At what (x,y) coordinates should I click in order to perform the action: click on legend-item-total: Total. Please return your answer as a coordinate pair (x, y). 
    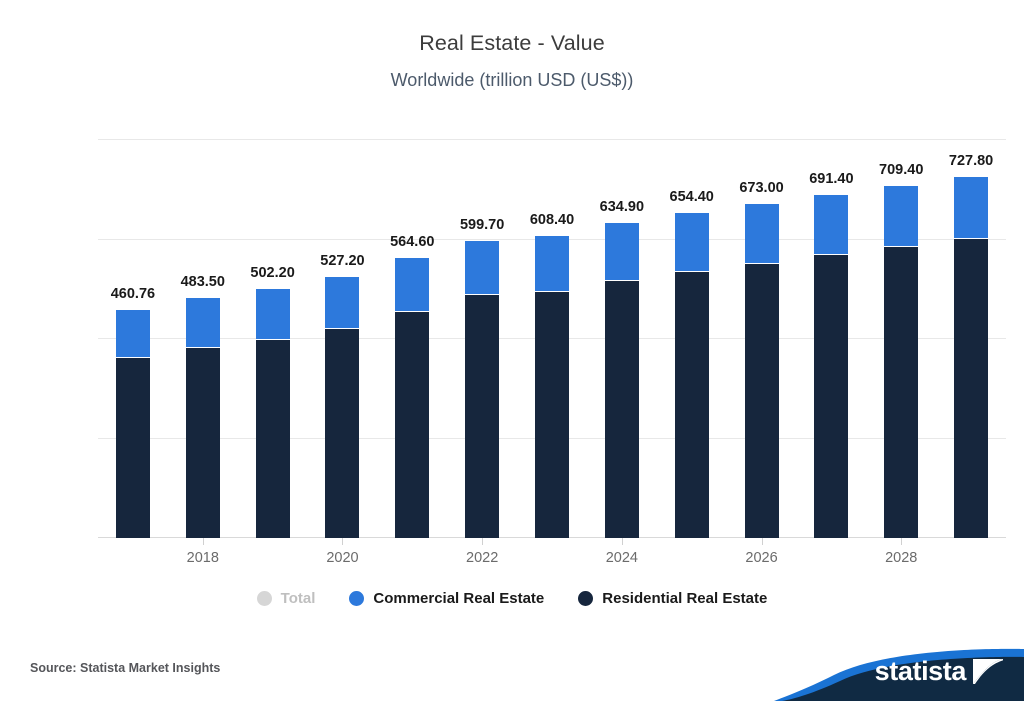
    Looking at the image, I should click on (286, 598).